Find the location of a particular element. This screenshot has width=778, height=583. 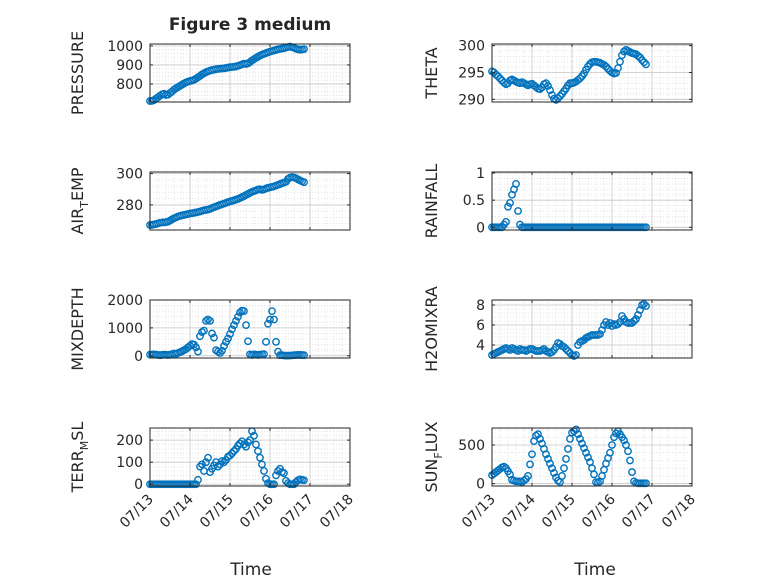

y-tick-label: 0.5 is located at coordinates (474, 201).